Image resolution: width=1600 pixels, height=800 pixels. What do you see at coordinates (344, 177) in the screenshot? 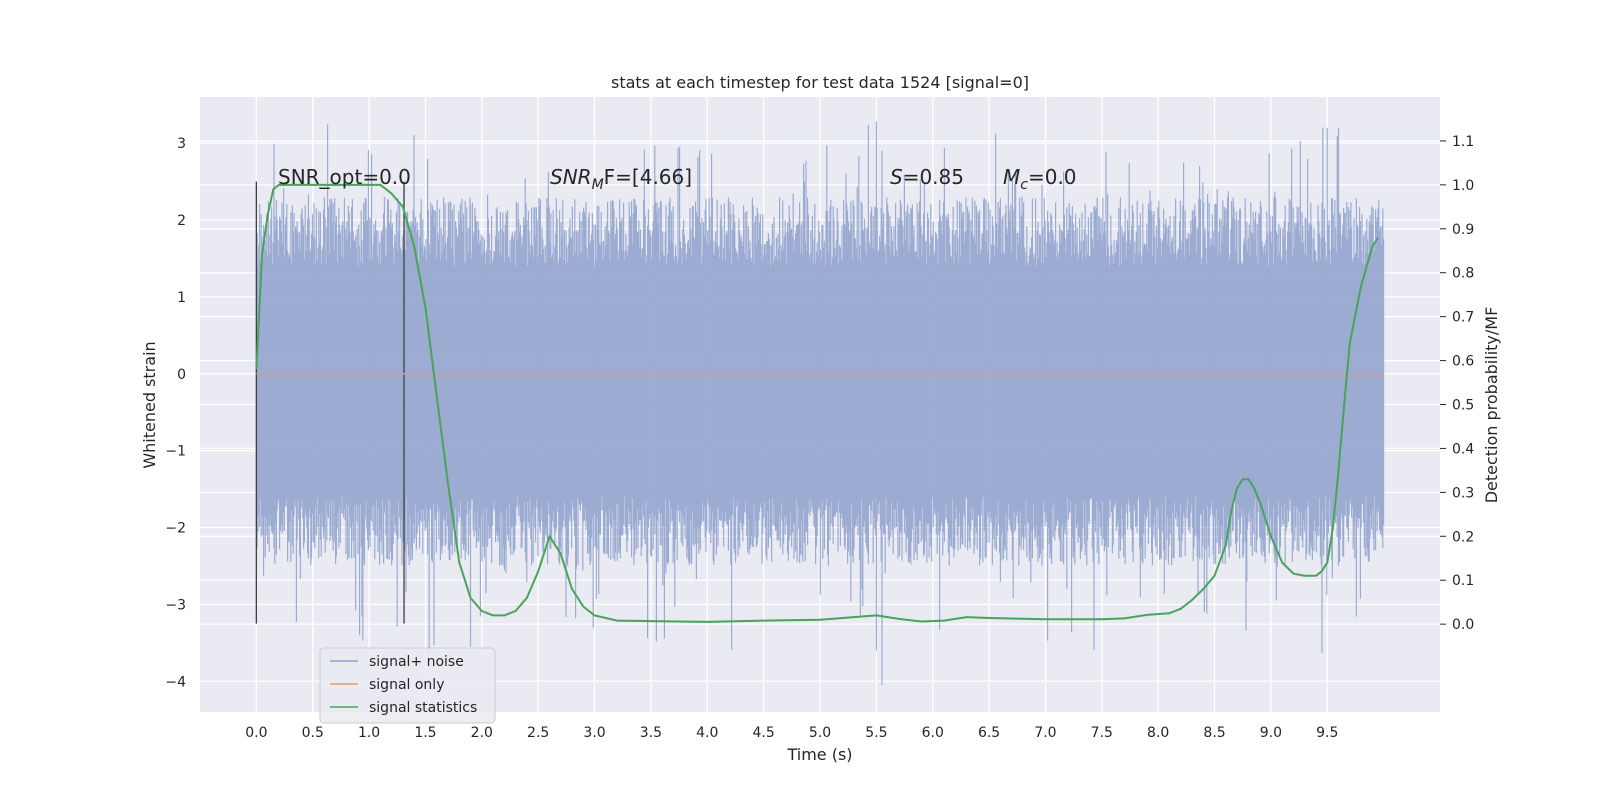
I see `snr-opt-annotation: SNR_opt=0.0` at bounding box center [344, 177].